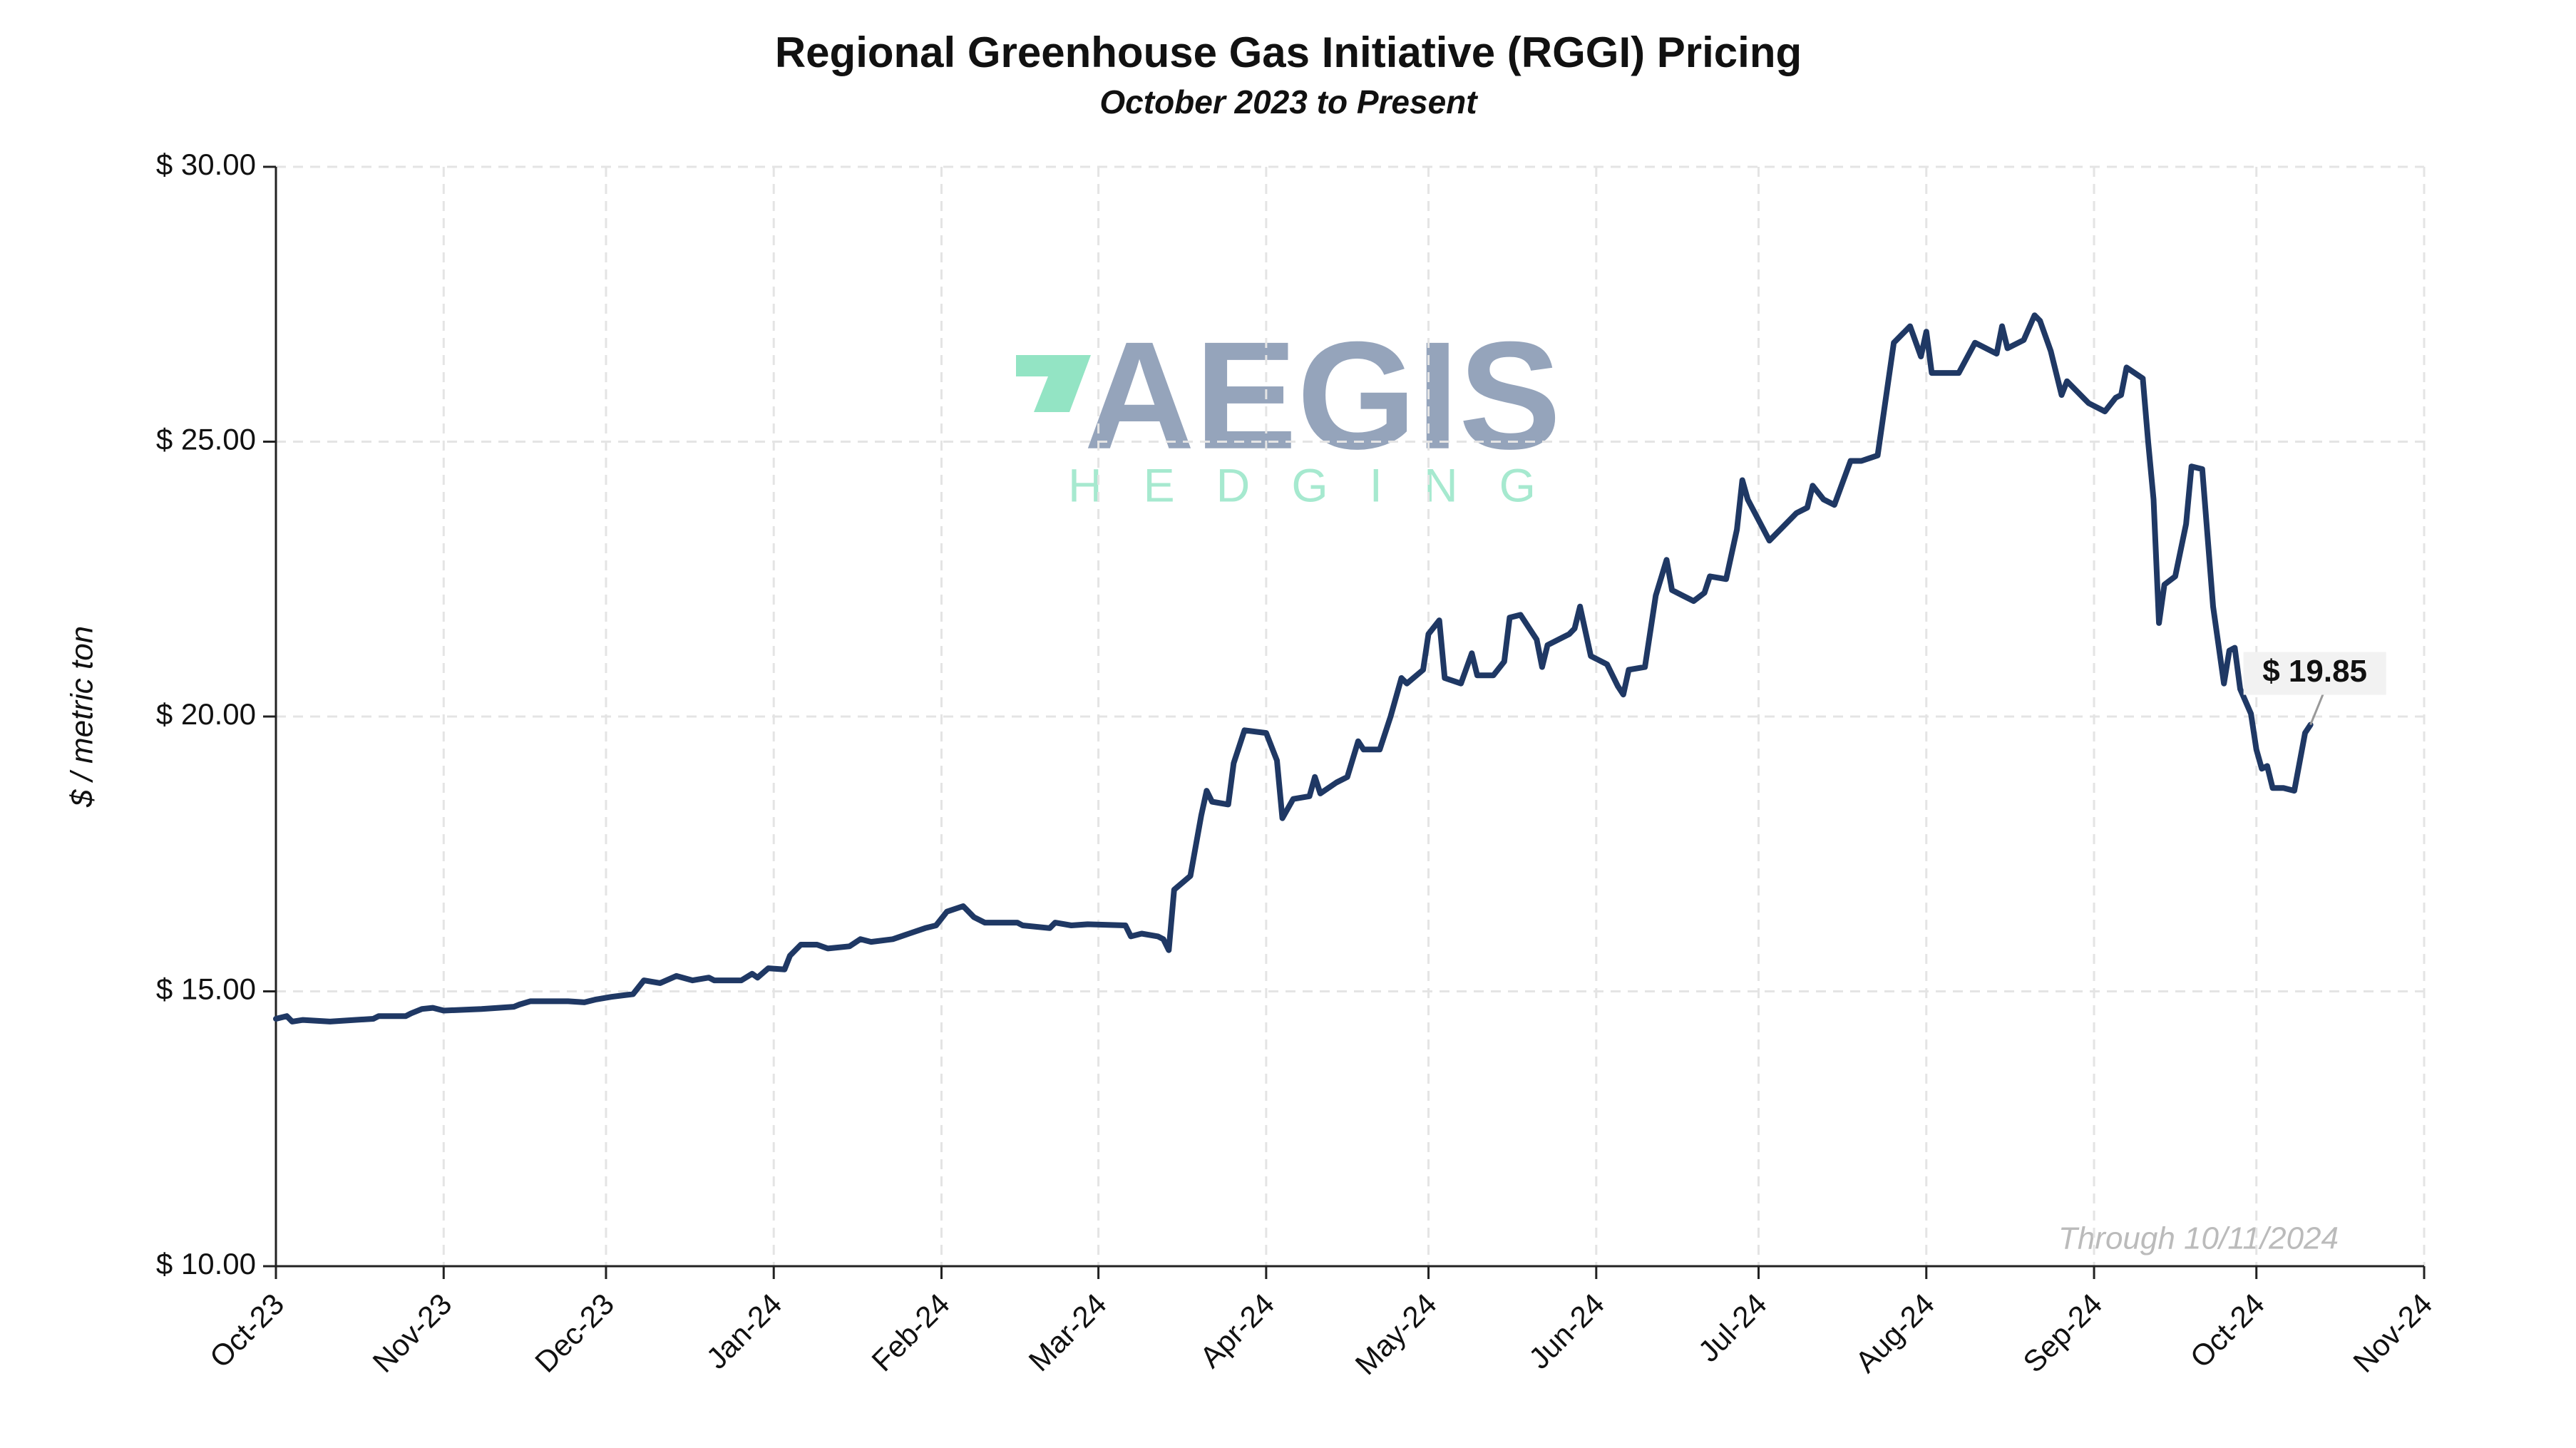 The height and width of the screenshot is (1448, 2576). What do you see at coordinates (206, 989) in the screenshot?
I see `y-tick-label: $ 15.00` at bounding box center [206, 989].